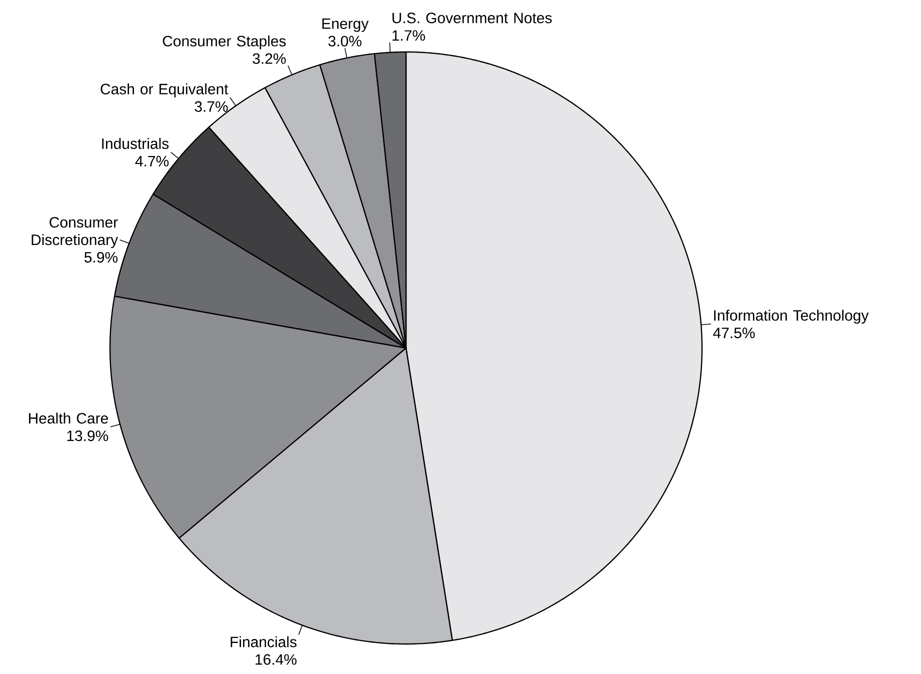  What do you see at coordinates (345, 25) in the screenshot?
I see `slice-label: Energy` at bounding box center [345, 25].